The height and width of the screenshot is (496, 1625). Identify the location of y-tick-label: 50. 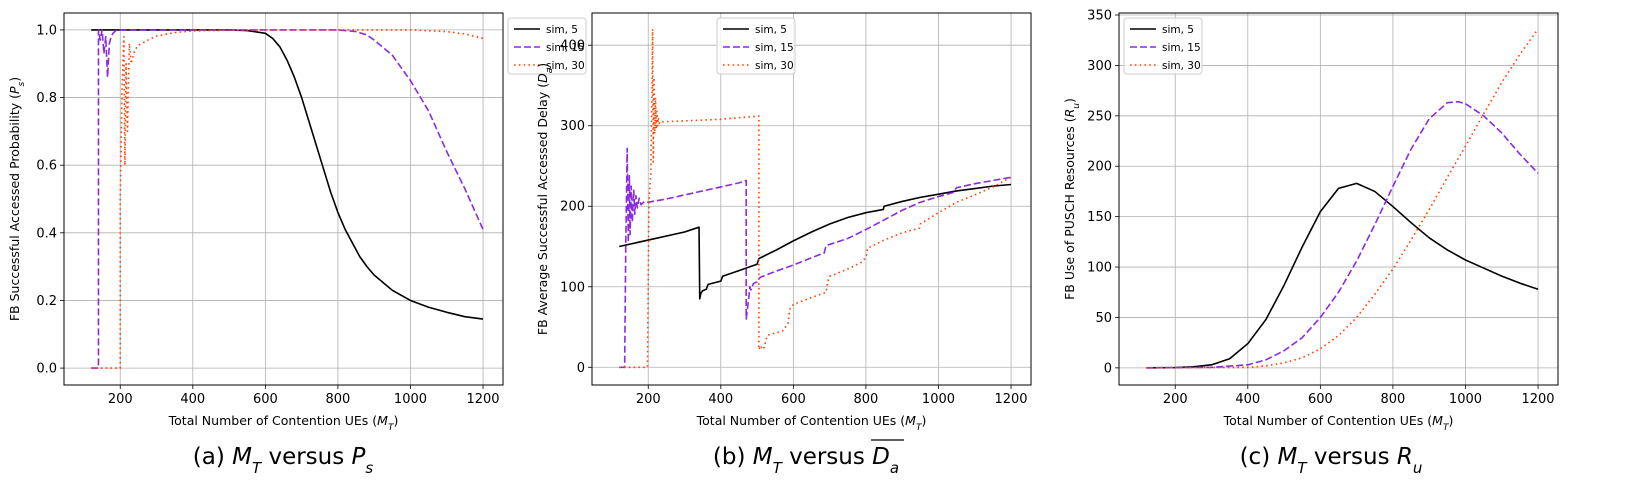
(1103, 318).